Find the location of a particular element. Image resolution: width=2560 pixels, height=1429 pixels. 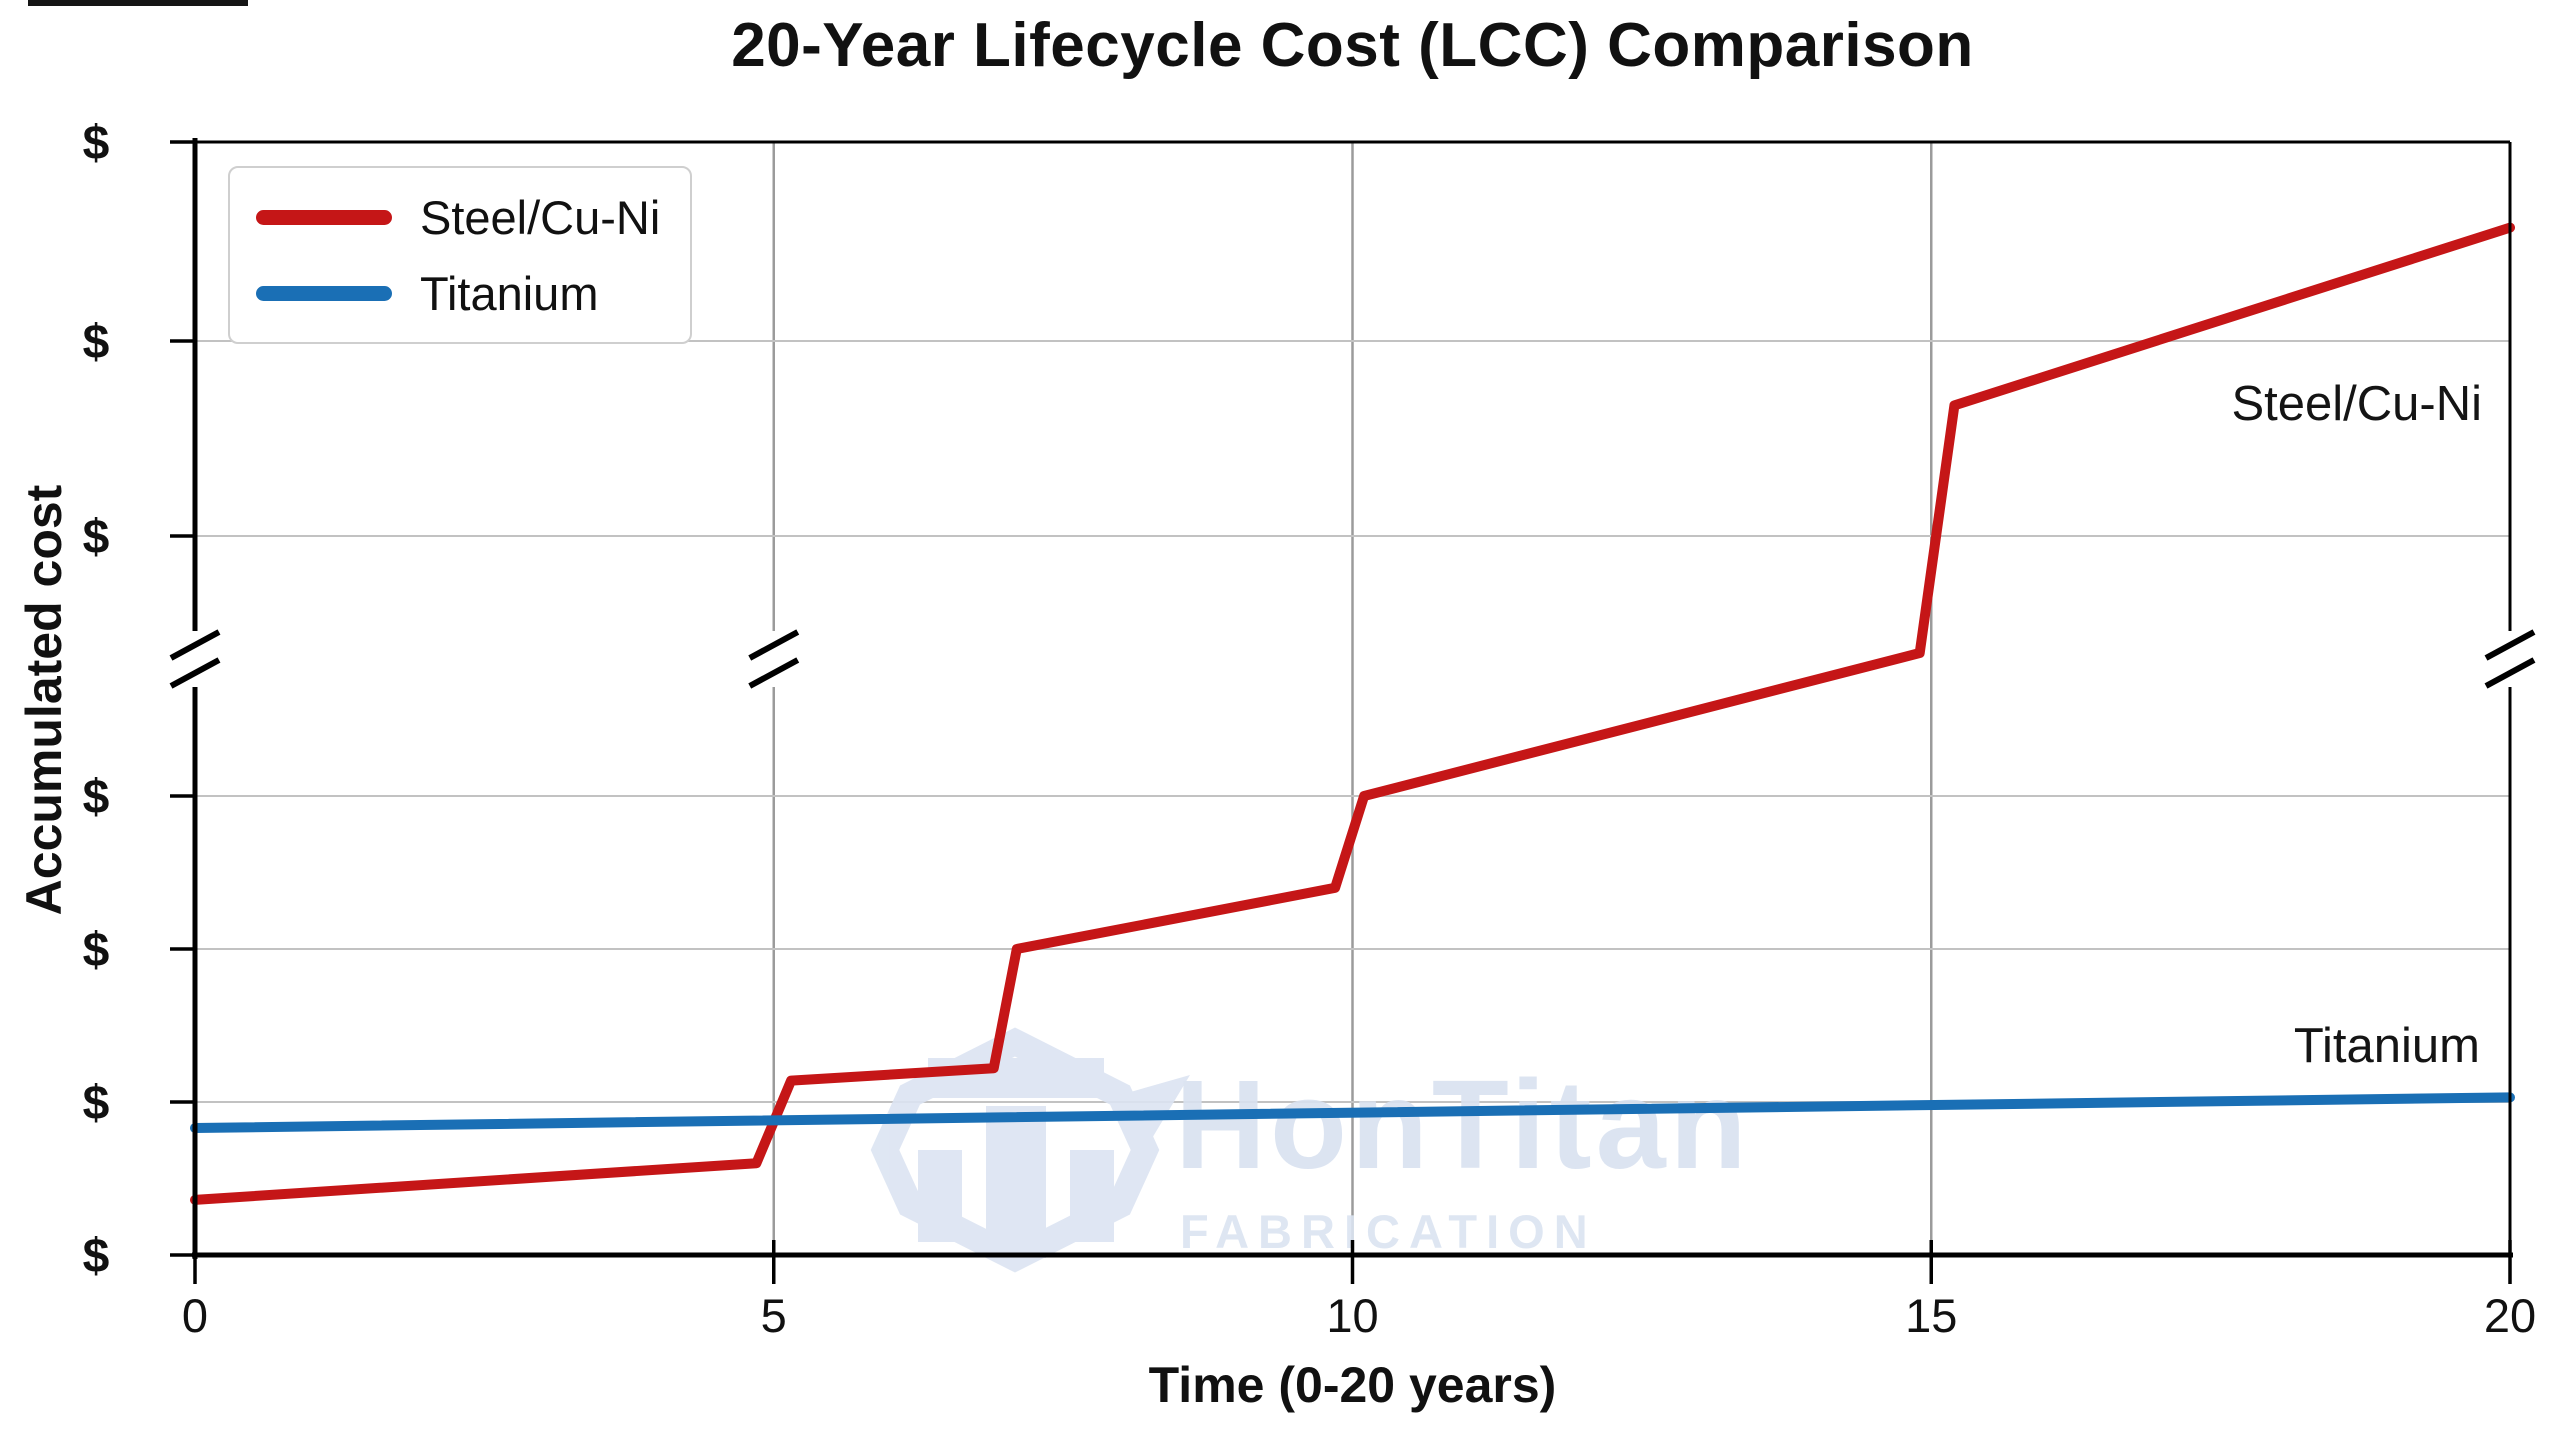

x-tick-label: 10 is located at coordinates (1352, 1315).